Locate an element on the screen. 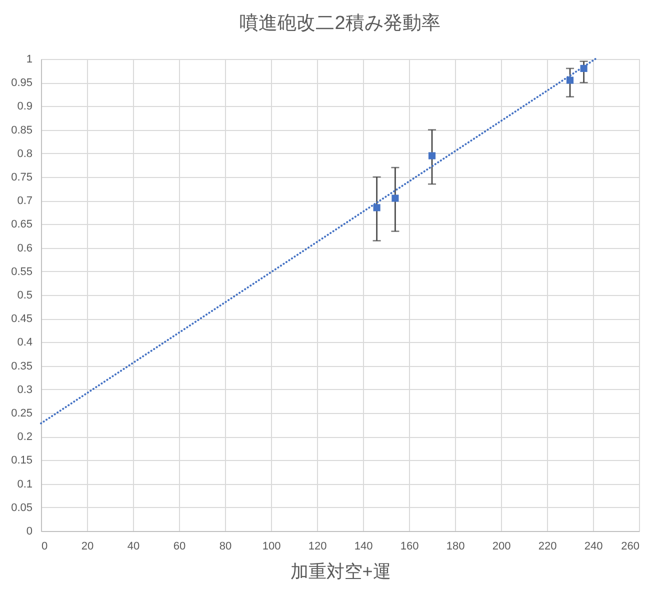 This screenshot has height=606, width=663. y-tick-label: 0.5 is located at coordinates (24, 296).